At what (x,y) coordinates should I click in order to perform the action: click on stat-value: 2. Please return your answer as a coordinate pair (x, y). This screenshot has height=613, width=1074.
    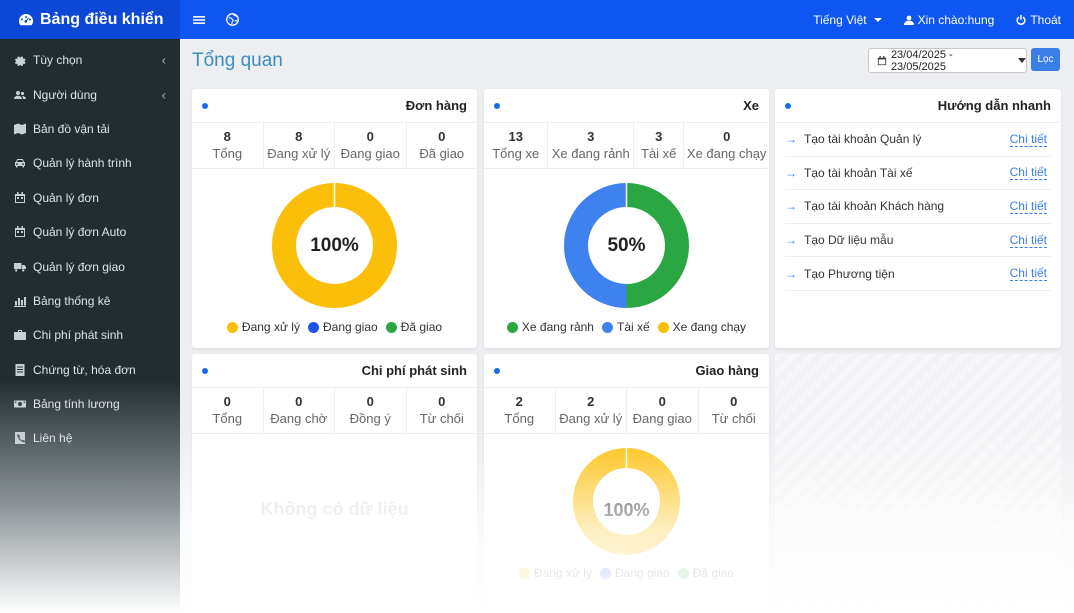
    Looking at the image, I should click on (591, 401).